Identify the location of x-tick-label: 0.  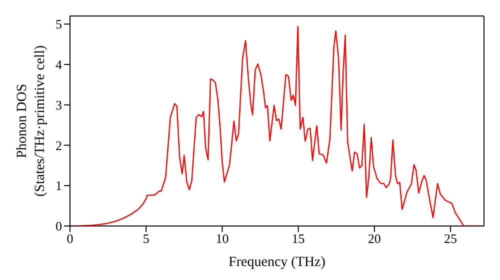
(70, 238).